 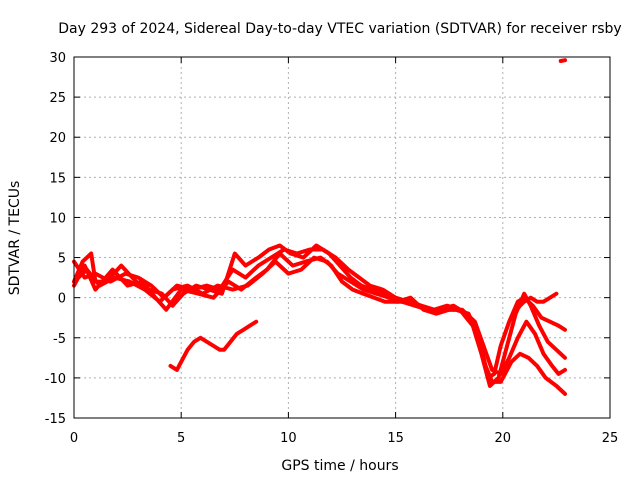 What do you see at coordinates (57, 98) in the screenshot?
I see `y-tick-label: 25` at bounding box center [57, 98].